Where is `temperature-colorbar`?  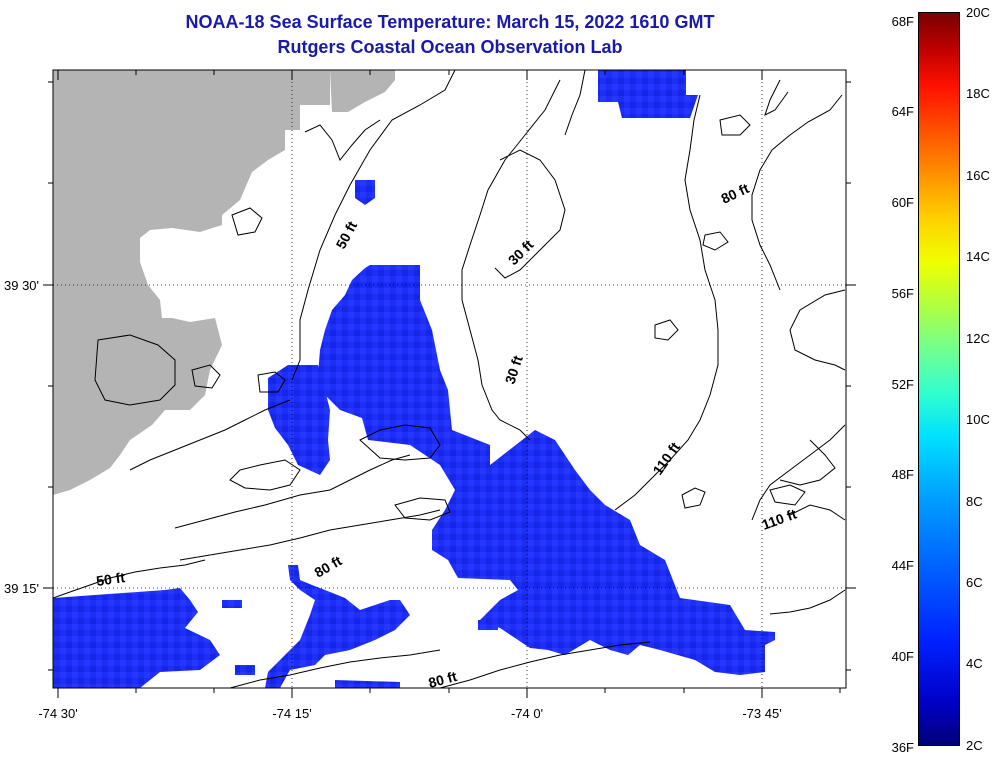
temperature-colorbar is located at coordinates (939, 379).